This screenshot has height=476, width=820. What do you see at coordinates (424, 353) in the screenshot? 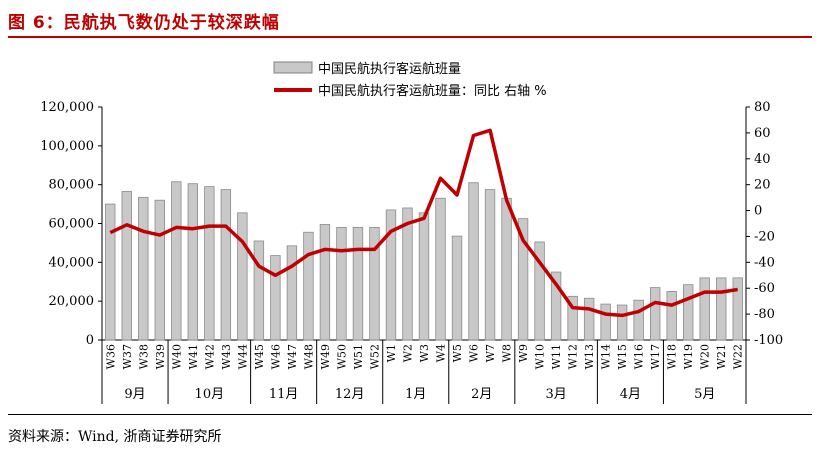
I see `x-tick-label: W3` at bounding box center [424, 353].